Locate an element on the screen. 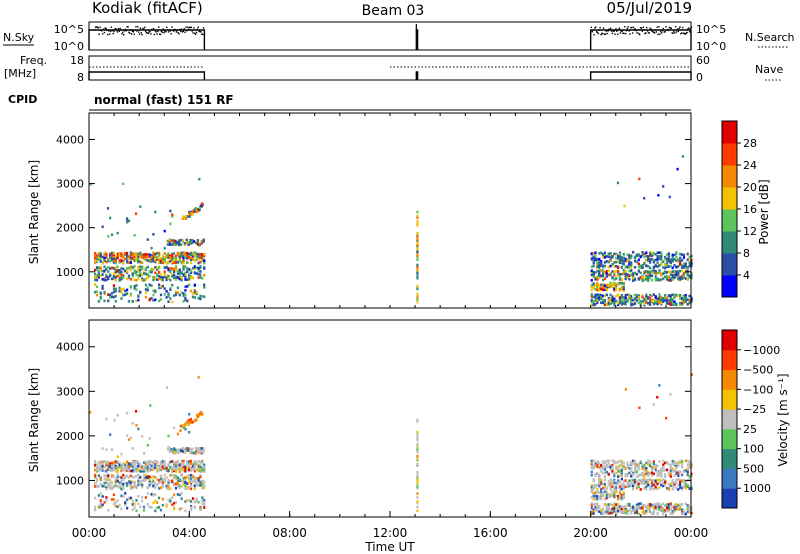  freq-right-tick-top: 60 is located at coordinates (703, 60).